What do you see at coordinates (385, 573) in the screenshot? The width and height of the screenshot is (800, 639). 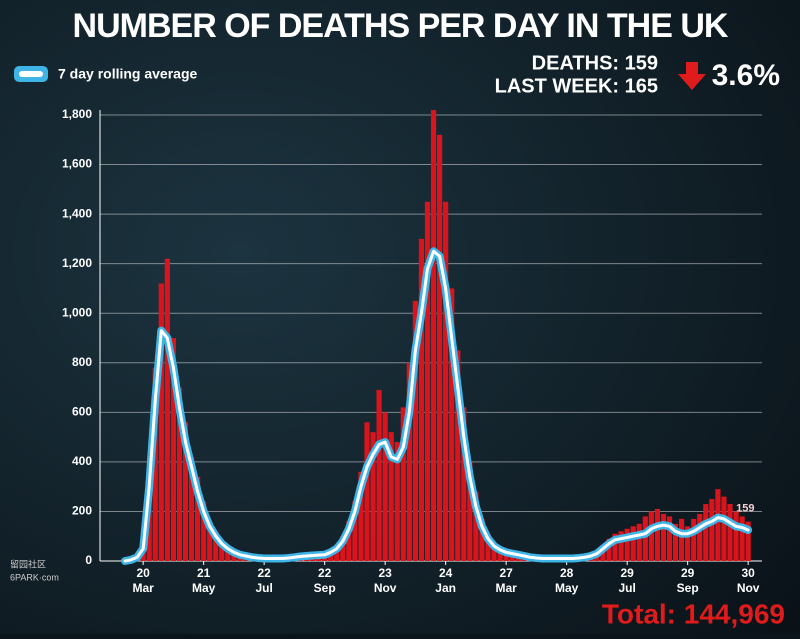 I see `x-tick-label: 23` at bounding box center [385, 573].